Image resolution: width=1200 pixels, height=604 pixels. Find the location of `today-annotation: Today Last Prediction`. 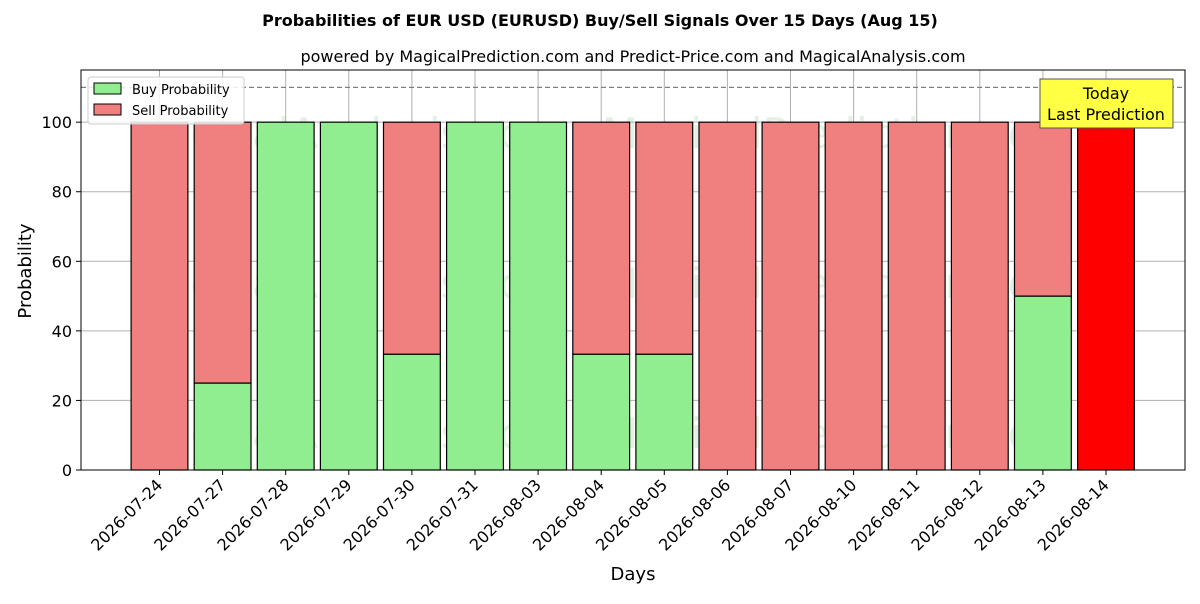

today-annotation: Today Last Prediction is located at coordinates (1106, 103).